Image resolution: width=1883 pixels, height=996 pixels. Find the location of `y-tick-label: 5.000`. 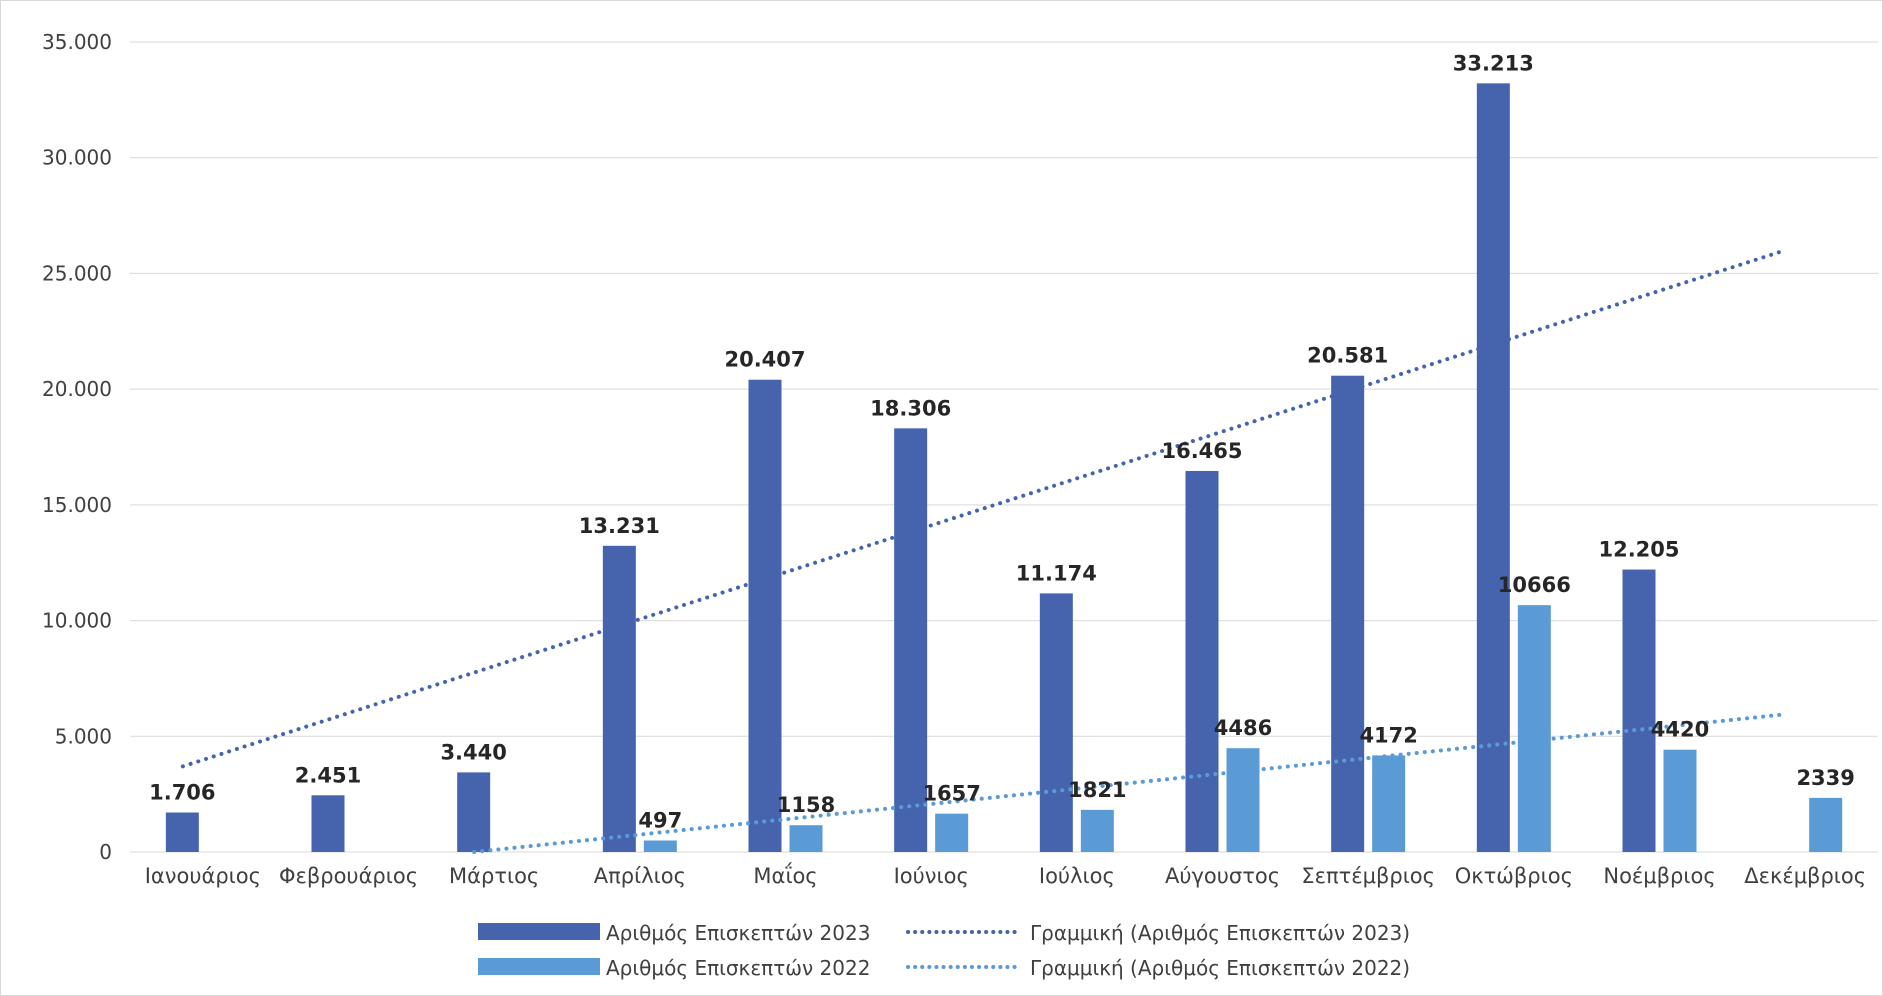

y-tick-label: 5.000 is located at coordinates (83, 736).